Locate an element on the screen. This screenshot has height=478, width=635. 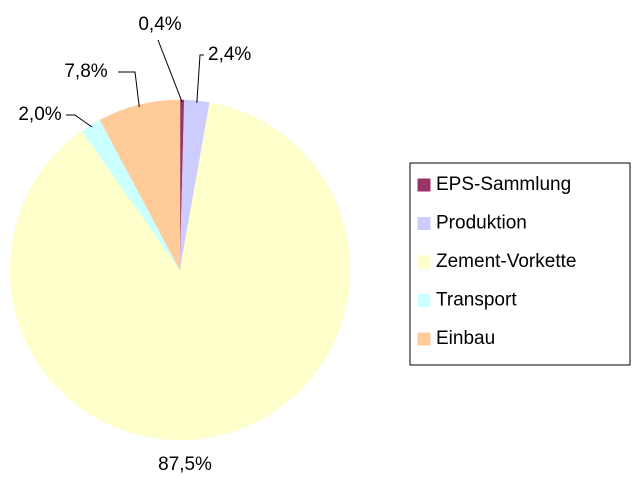
legend-label: Einbau is located at coordinates (465, 338).